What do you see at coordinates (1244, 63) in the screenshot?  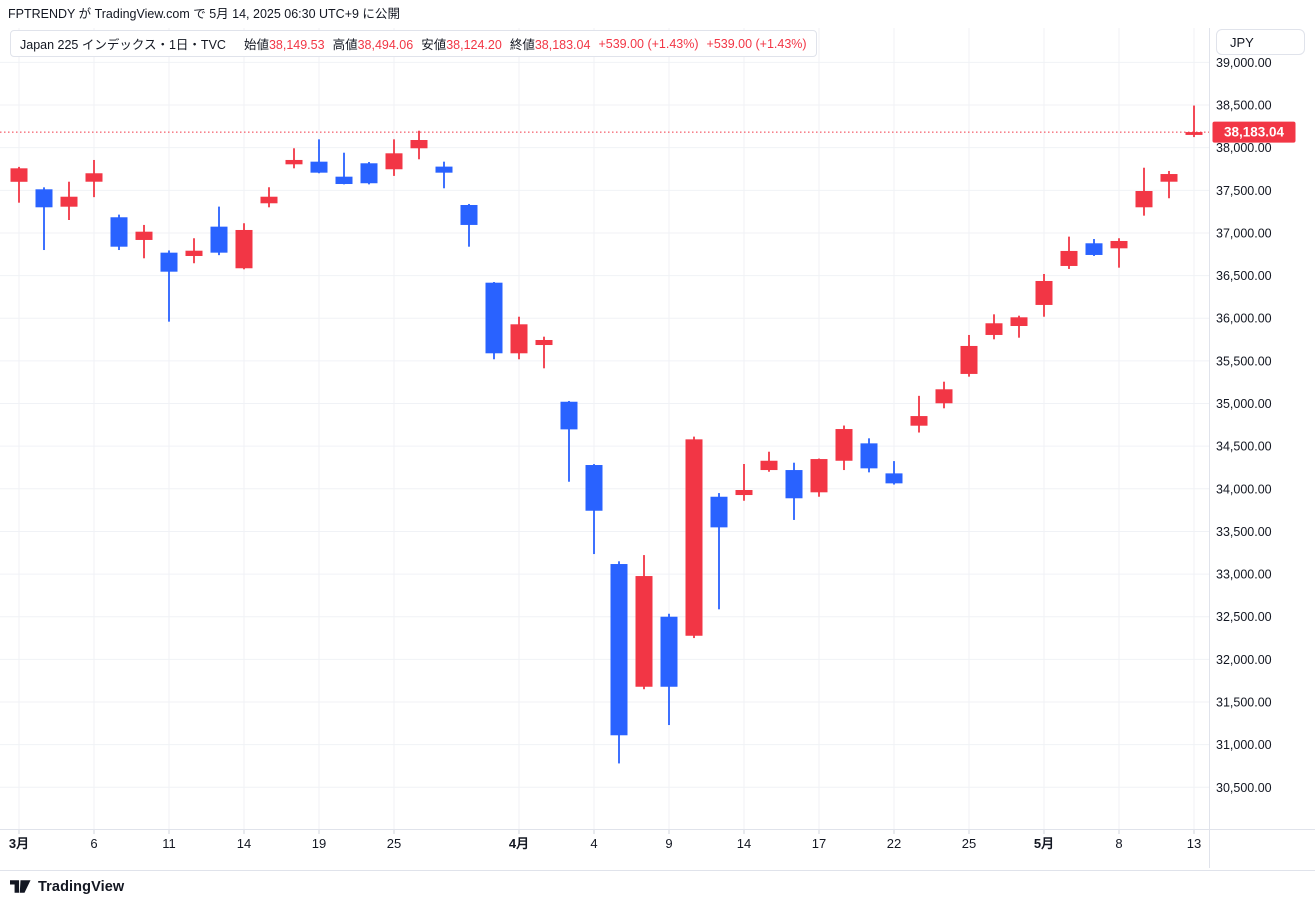 I see `price-axis-label: 39,000.00` at bounding box center [1244, 63].